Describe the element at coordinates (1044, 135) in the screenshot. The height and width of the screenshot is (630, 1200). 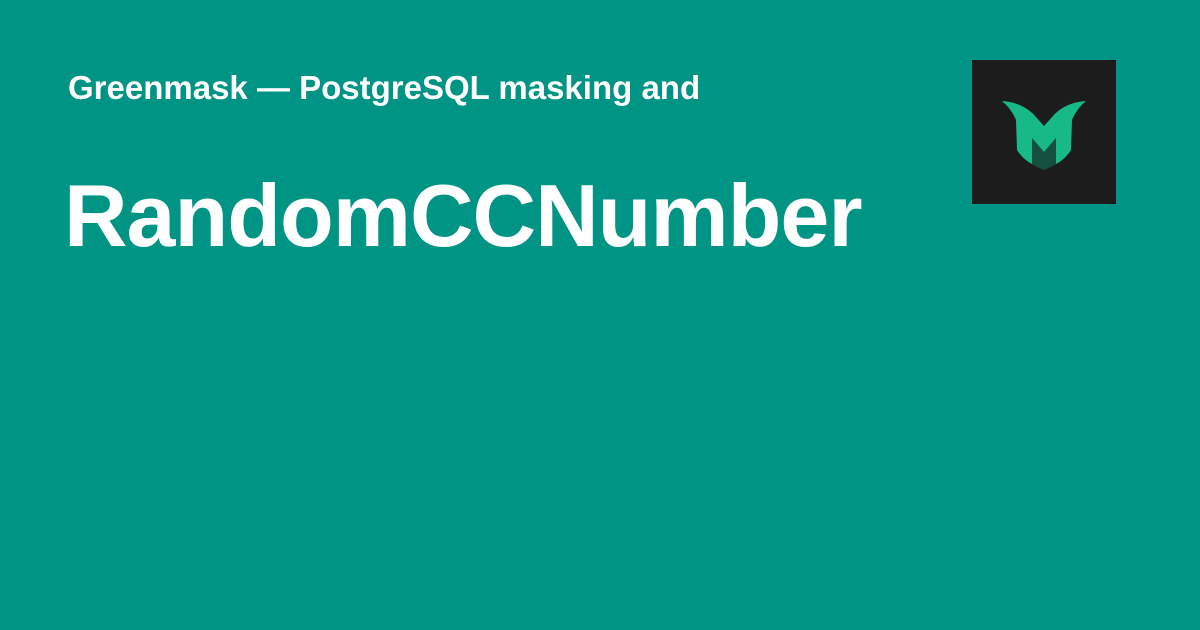
I see `greenmask-logo-icon` at that location.